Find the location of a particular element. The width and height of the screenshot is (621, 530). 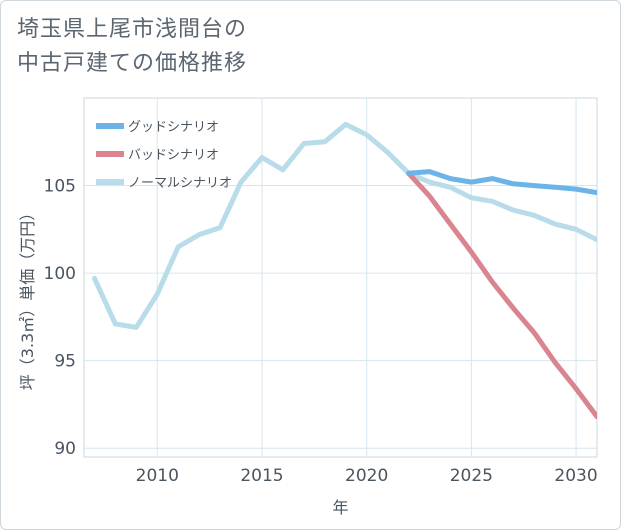

chart-title-line-2: 中古戸建ての価格推移 is located at coordinates (132, 63).